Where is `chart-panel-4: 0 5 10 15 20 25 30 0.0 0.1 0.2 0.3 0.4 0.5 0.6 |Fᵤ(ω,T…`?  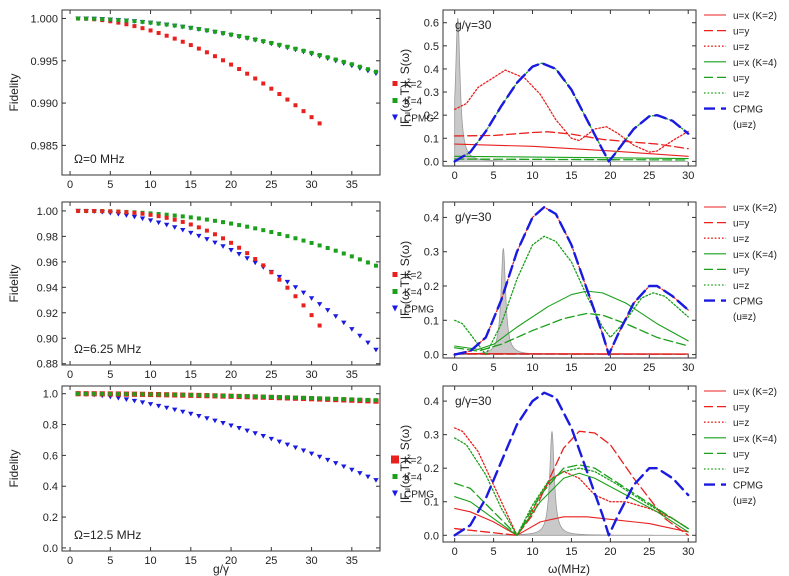
chart-panel-4: 0 5 10 15 20 25 30 0.0 0.1 0.2 0.3 0.4 0.5 0.6 |Fᵤ(ω,T… is located at coordinates (587, 95).